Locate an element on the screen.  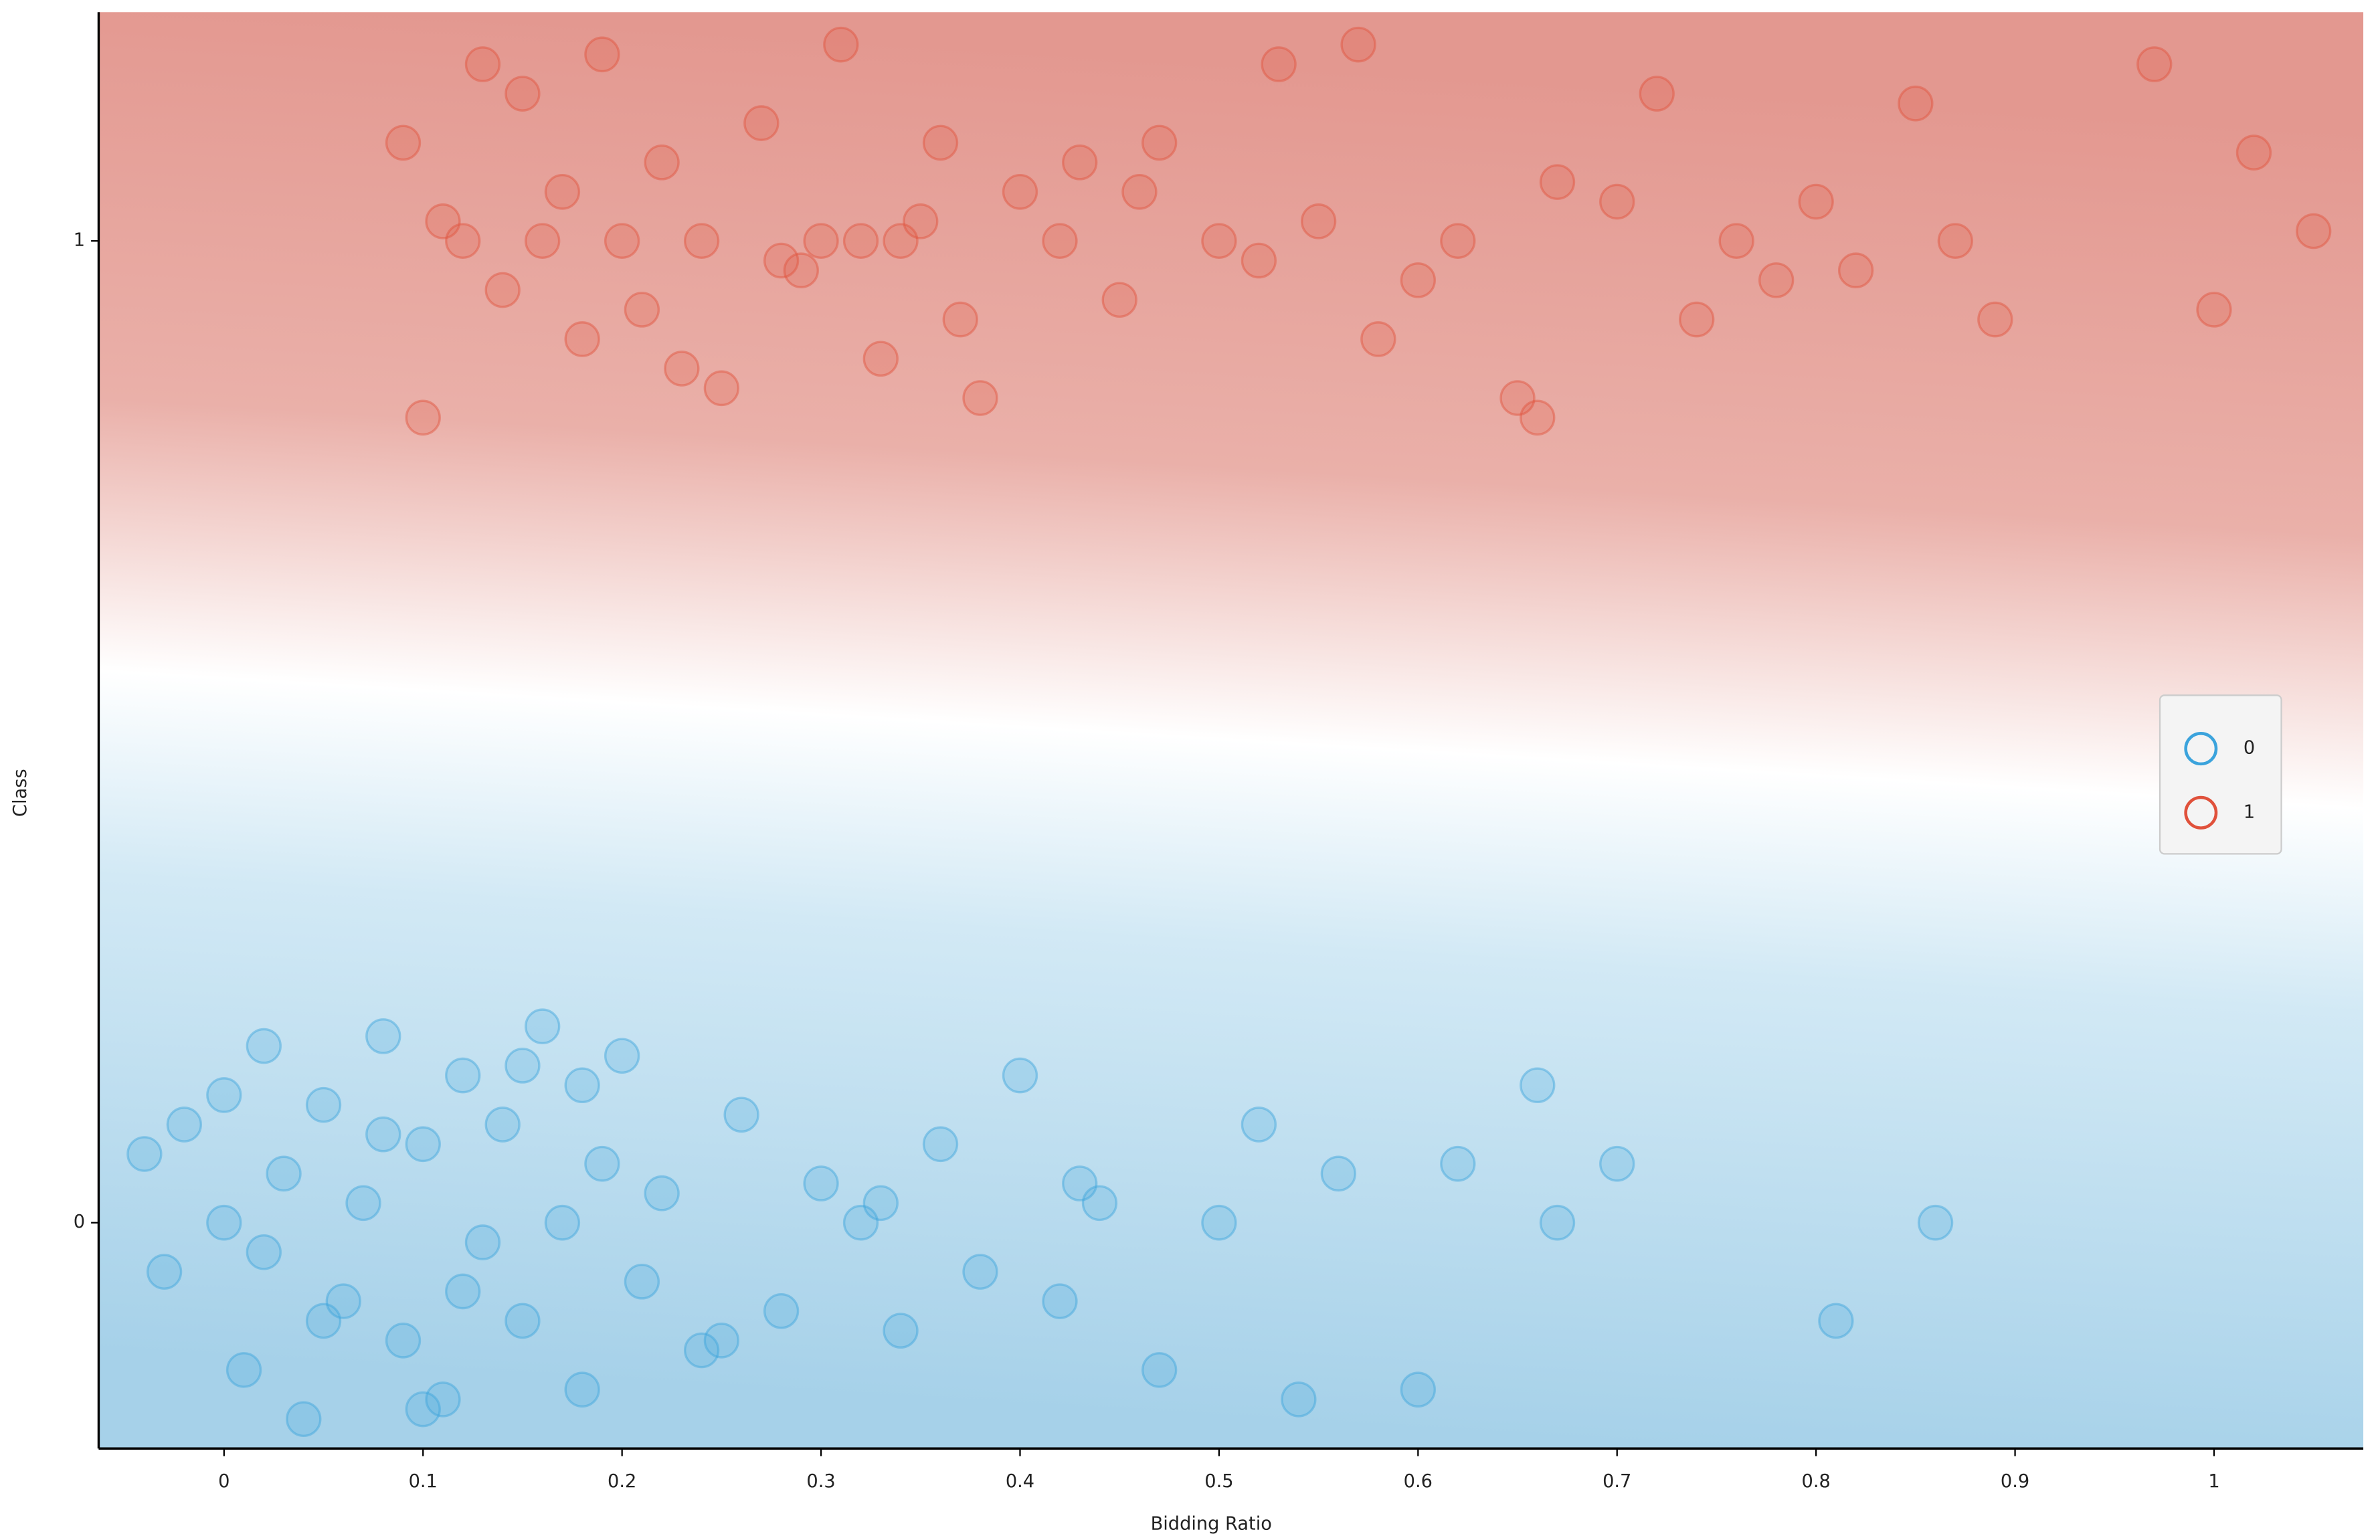
y-axis-title: Class is located at coordinates (20, 793).